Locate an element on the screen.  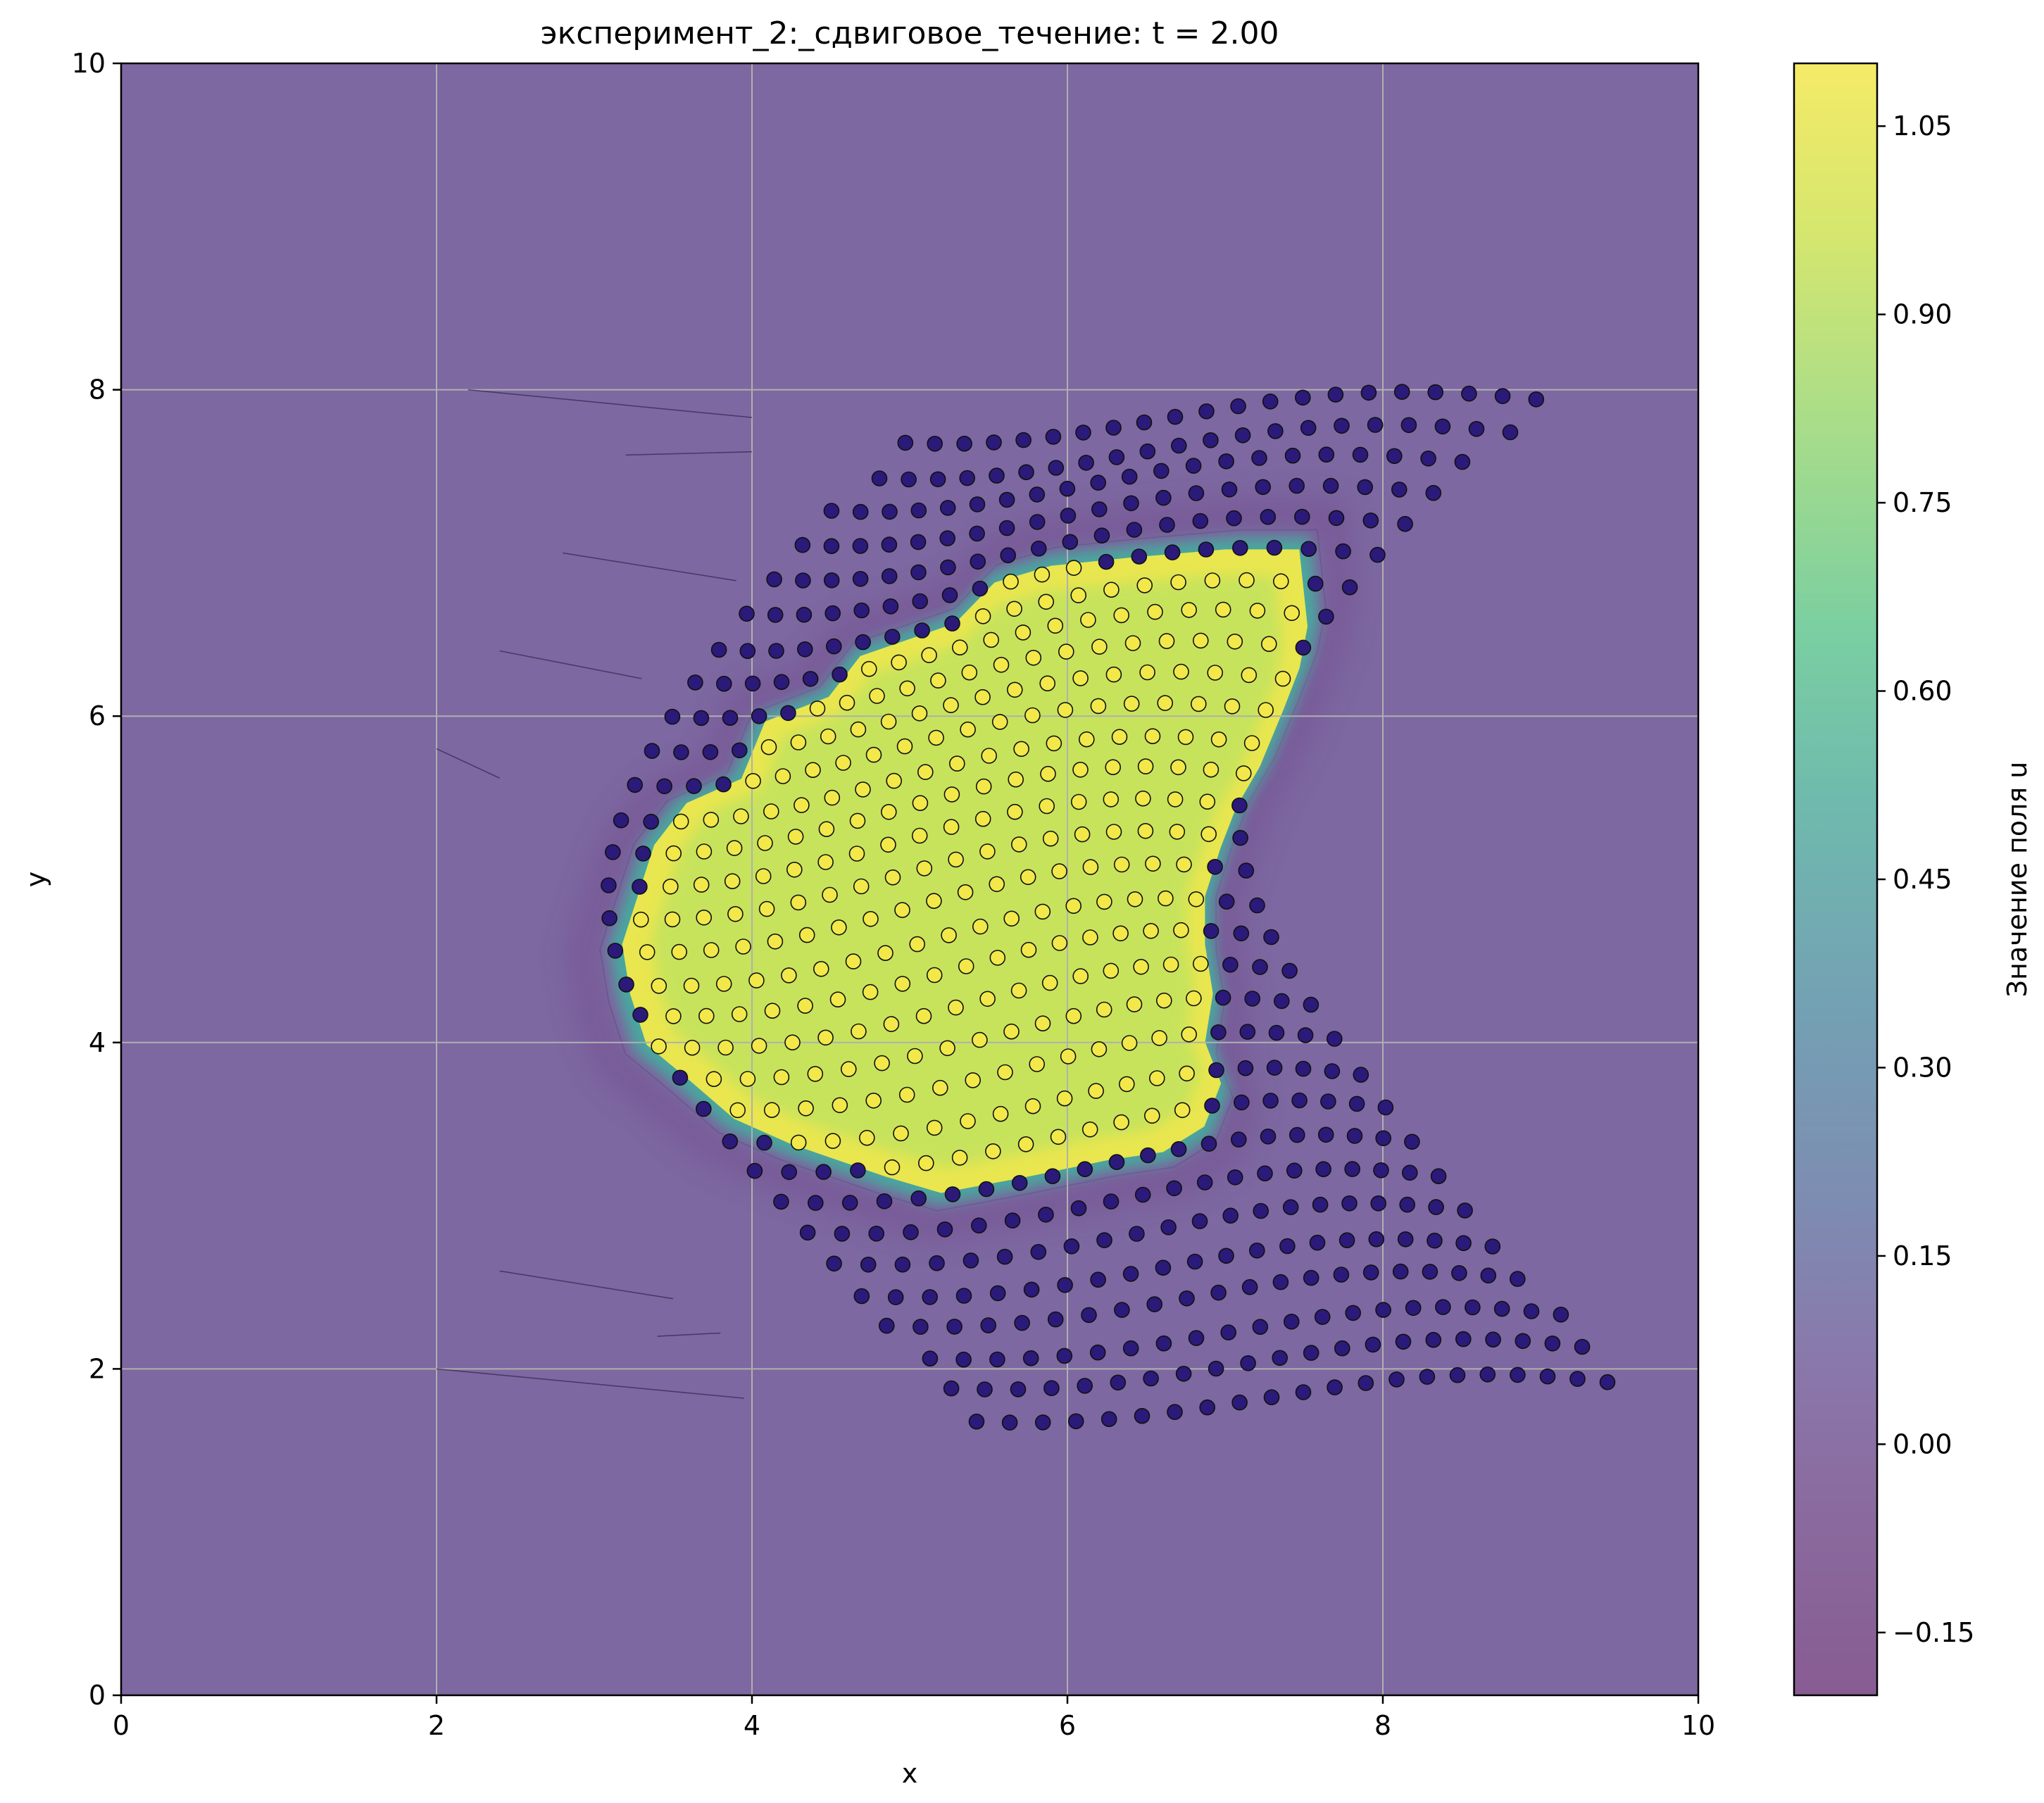
y-tick-label: 0 is located at coordinates (97, 1696).